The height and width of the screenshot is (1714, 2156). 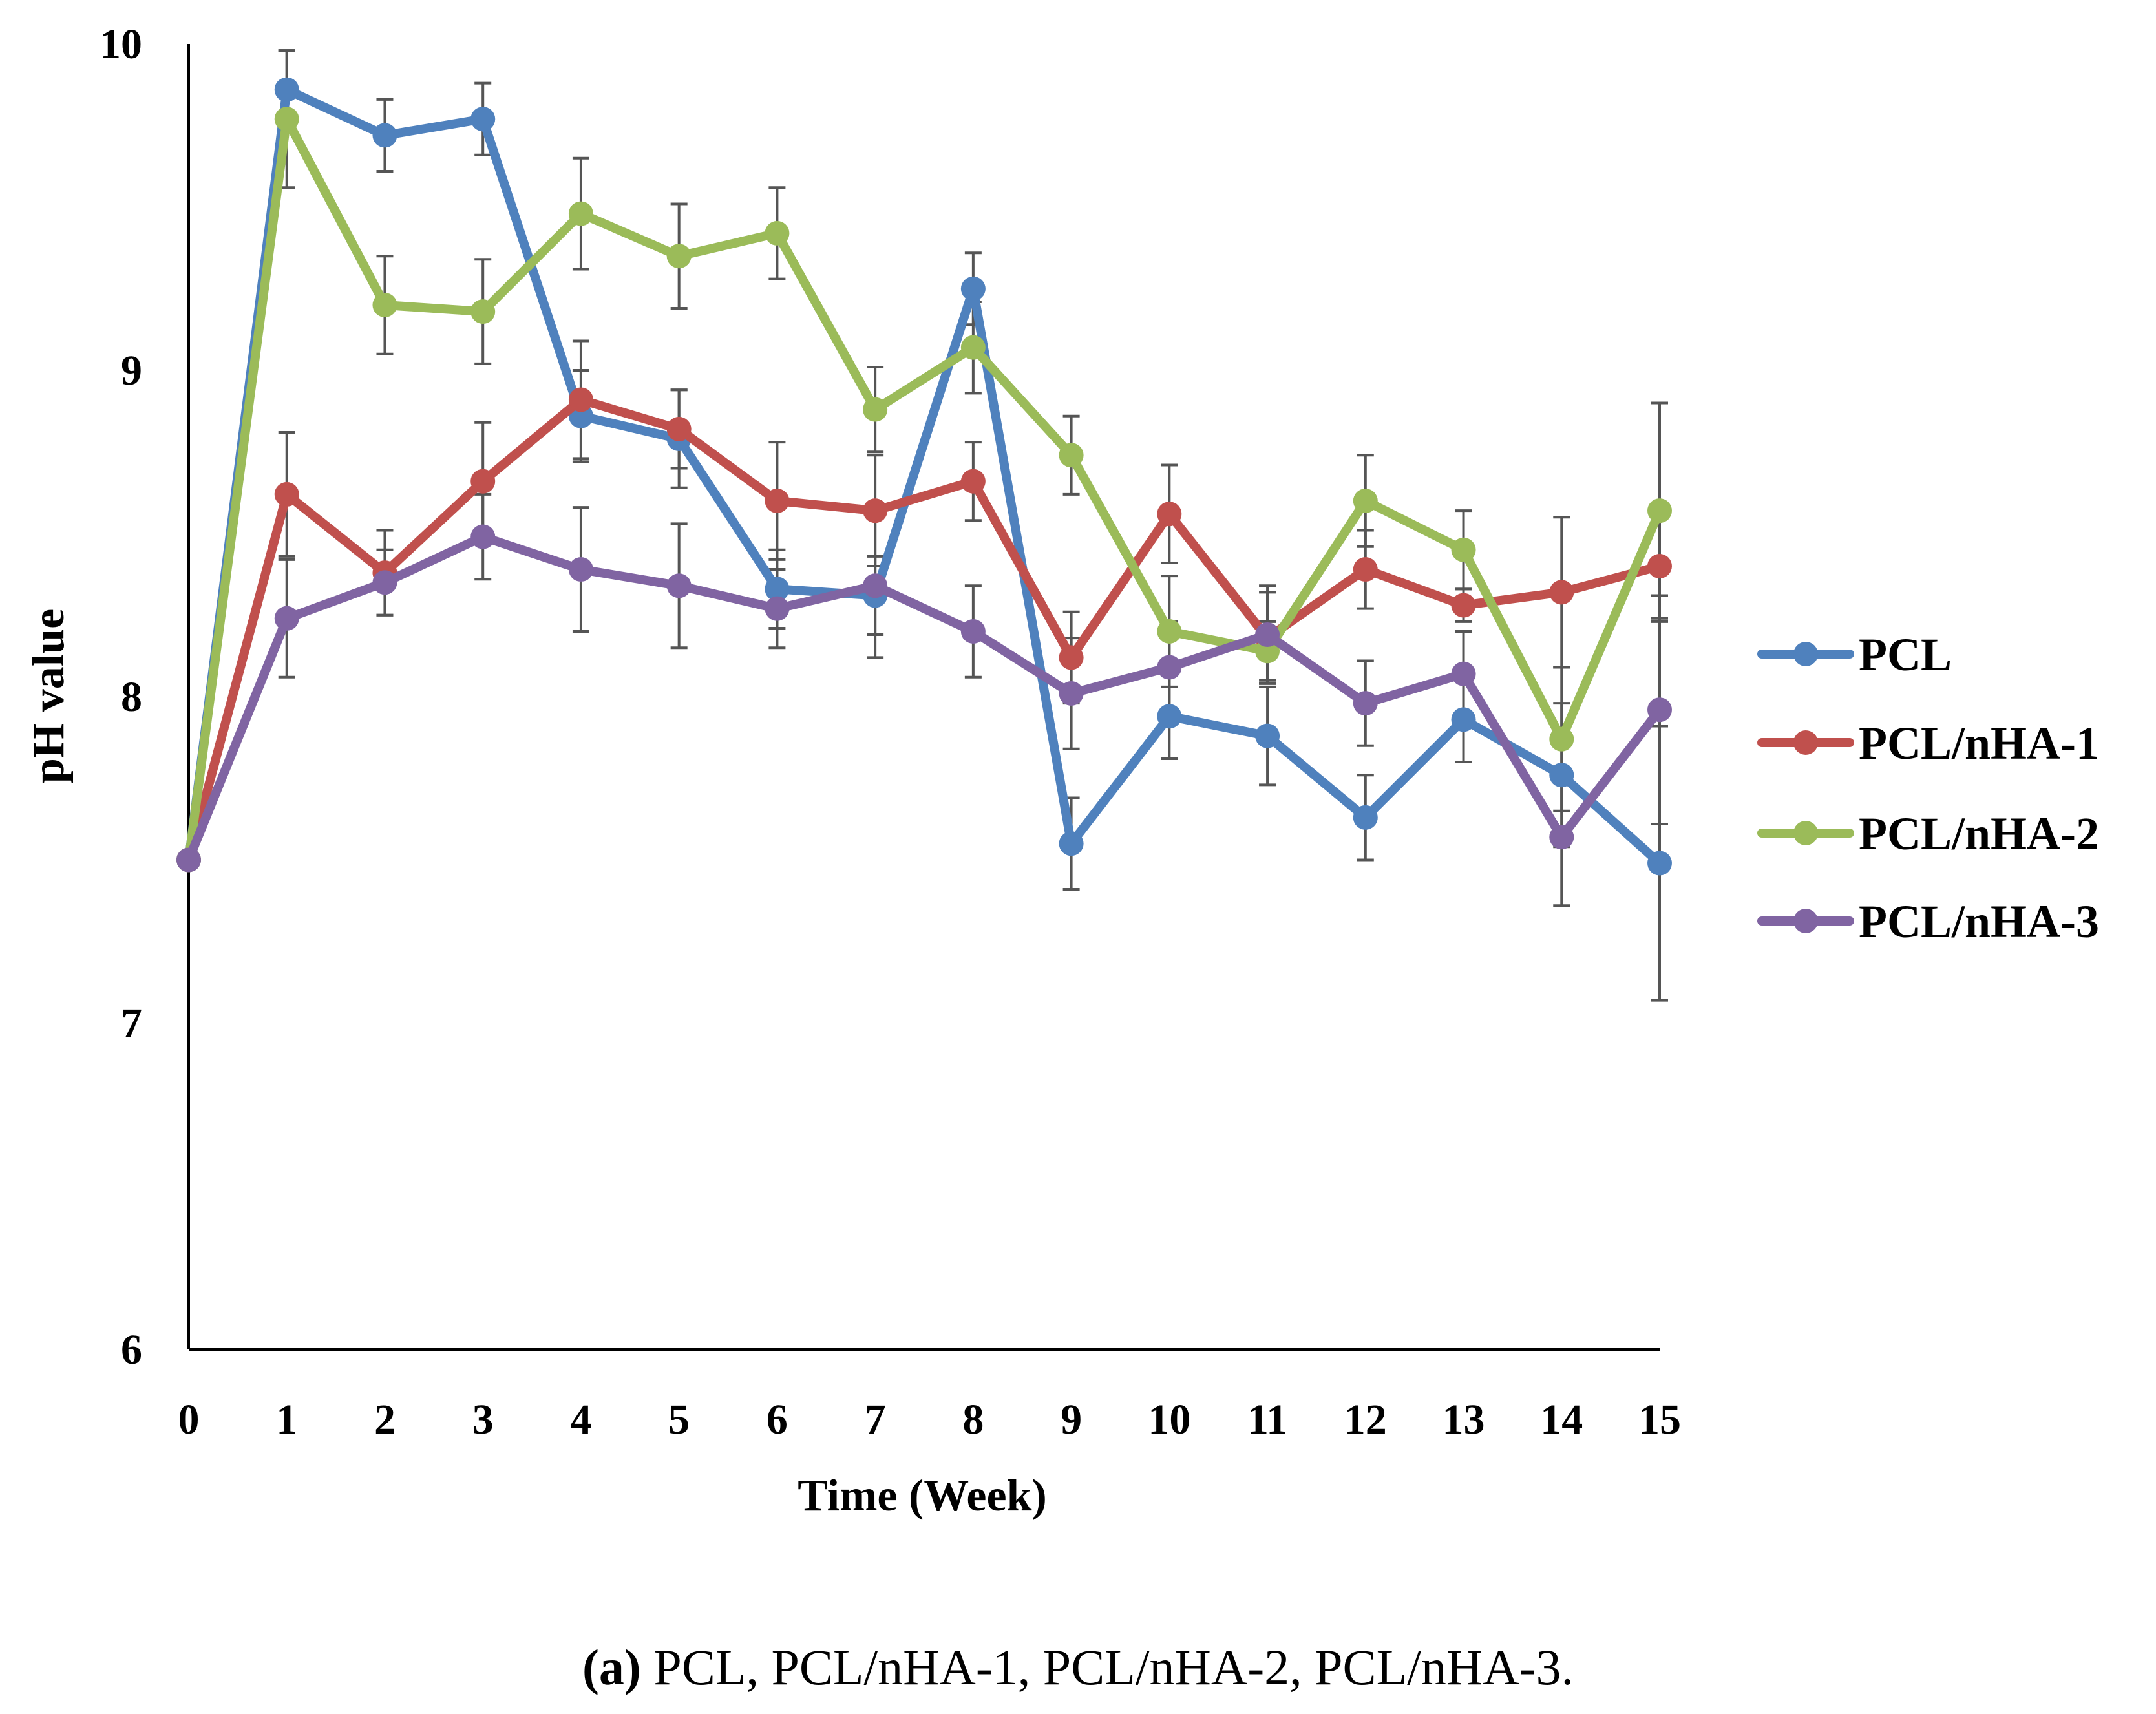 I want to click on x-tick-label: 3, so click(x=483, y=1419).